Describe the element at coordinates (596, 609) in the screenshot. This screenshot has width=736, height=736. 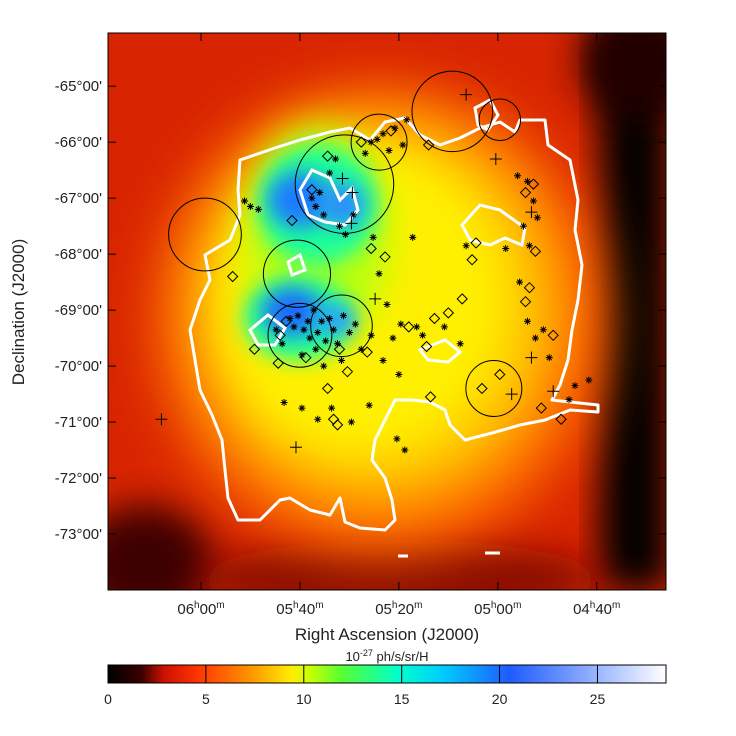
I see `x-tick-label: 04h40m` at that location.